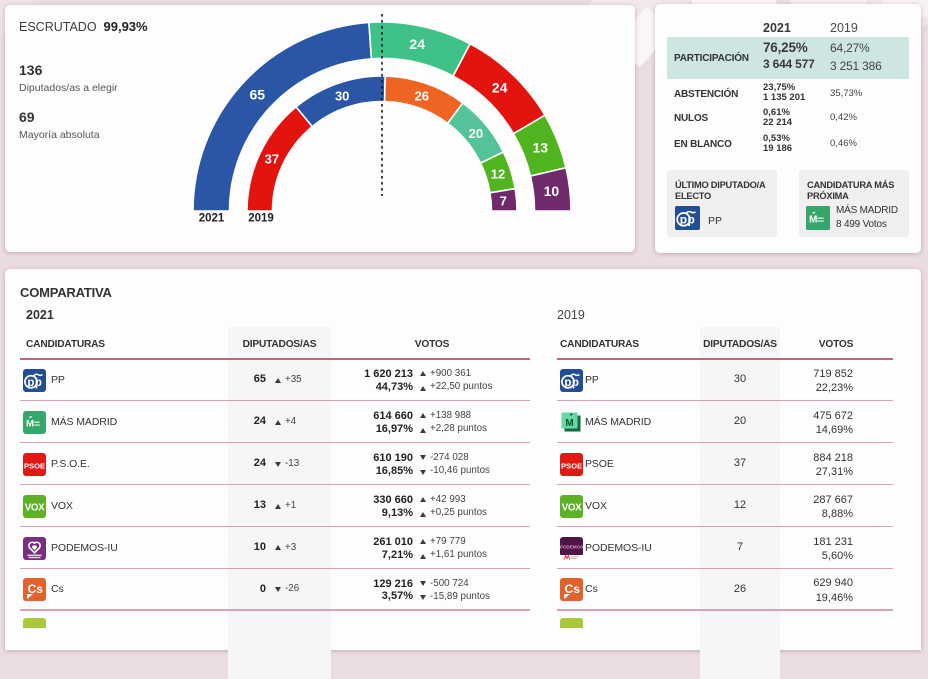 The width and height of the screenshot is (928, 679). I want to click on svg-text: 2019, so click(261, 219).